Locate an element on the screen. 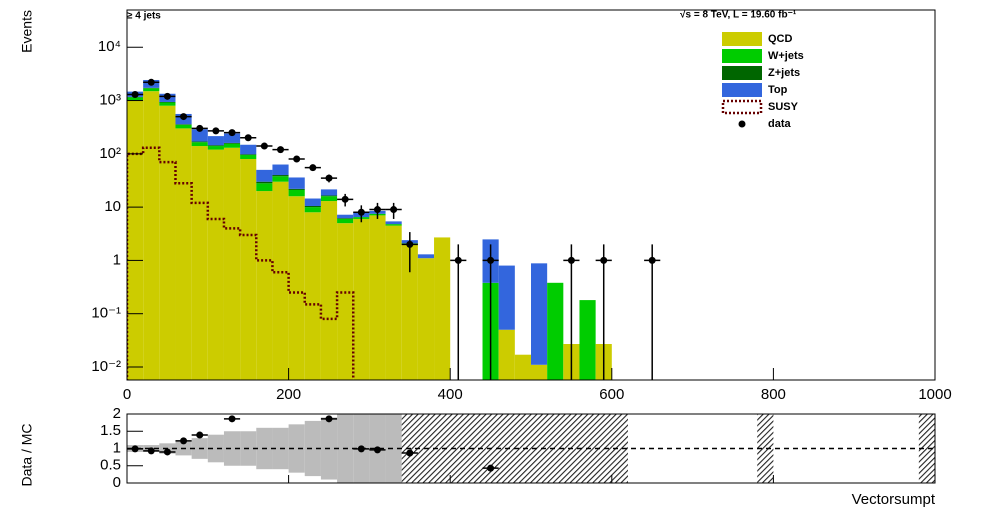 This screenshot has width=988, height=524. signal-line is located at coordinates (241, 263).